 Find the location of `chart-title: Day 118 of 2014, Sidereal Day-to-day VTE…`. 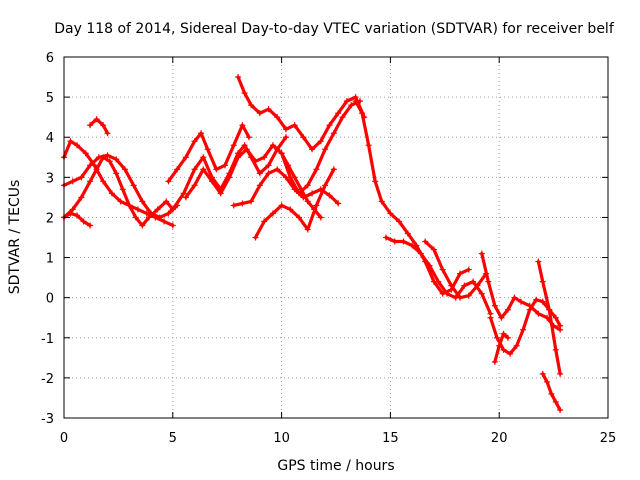

chart-title: Day 118 of 2014, Sidereal Day-to-day VTE… is located at coordinates (334, 29).